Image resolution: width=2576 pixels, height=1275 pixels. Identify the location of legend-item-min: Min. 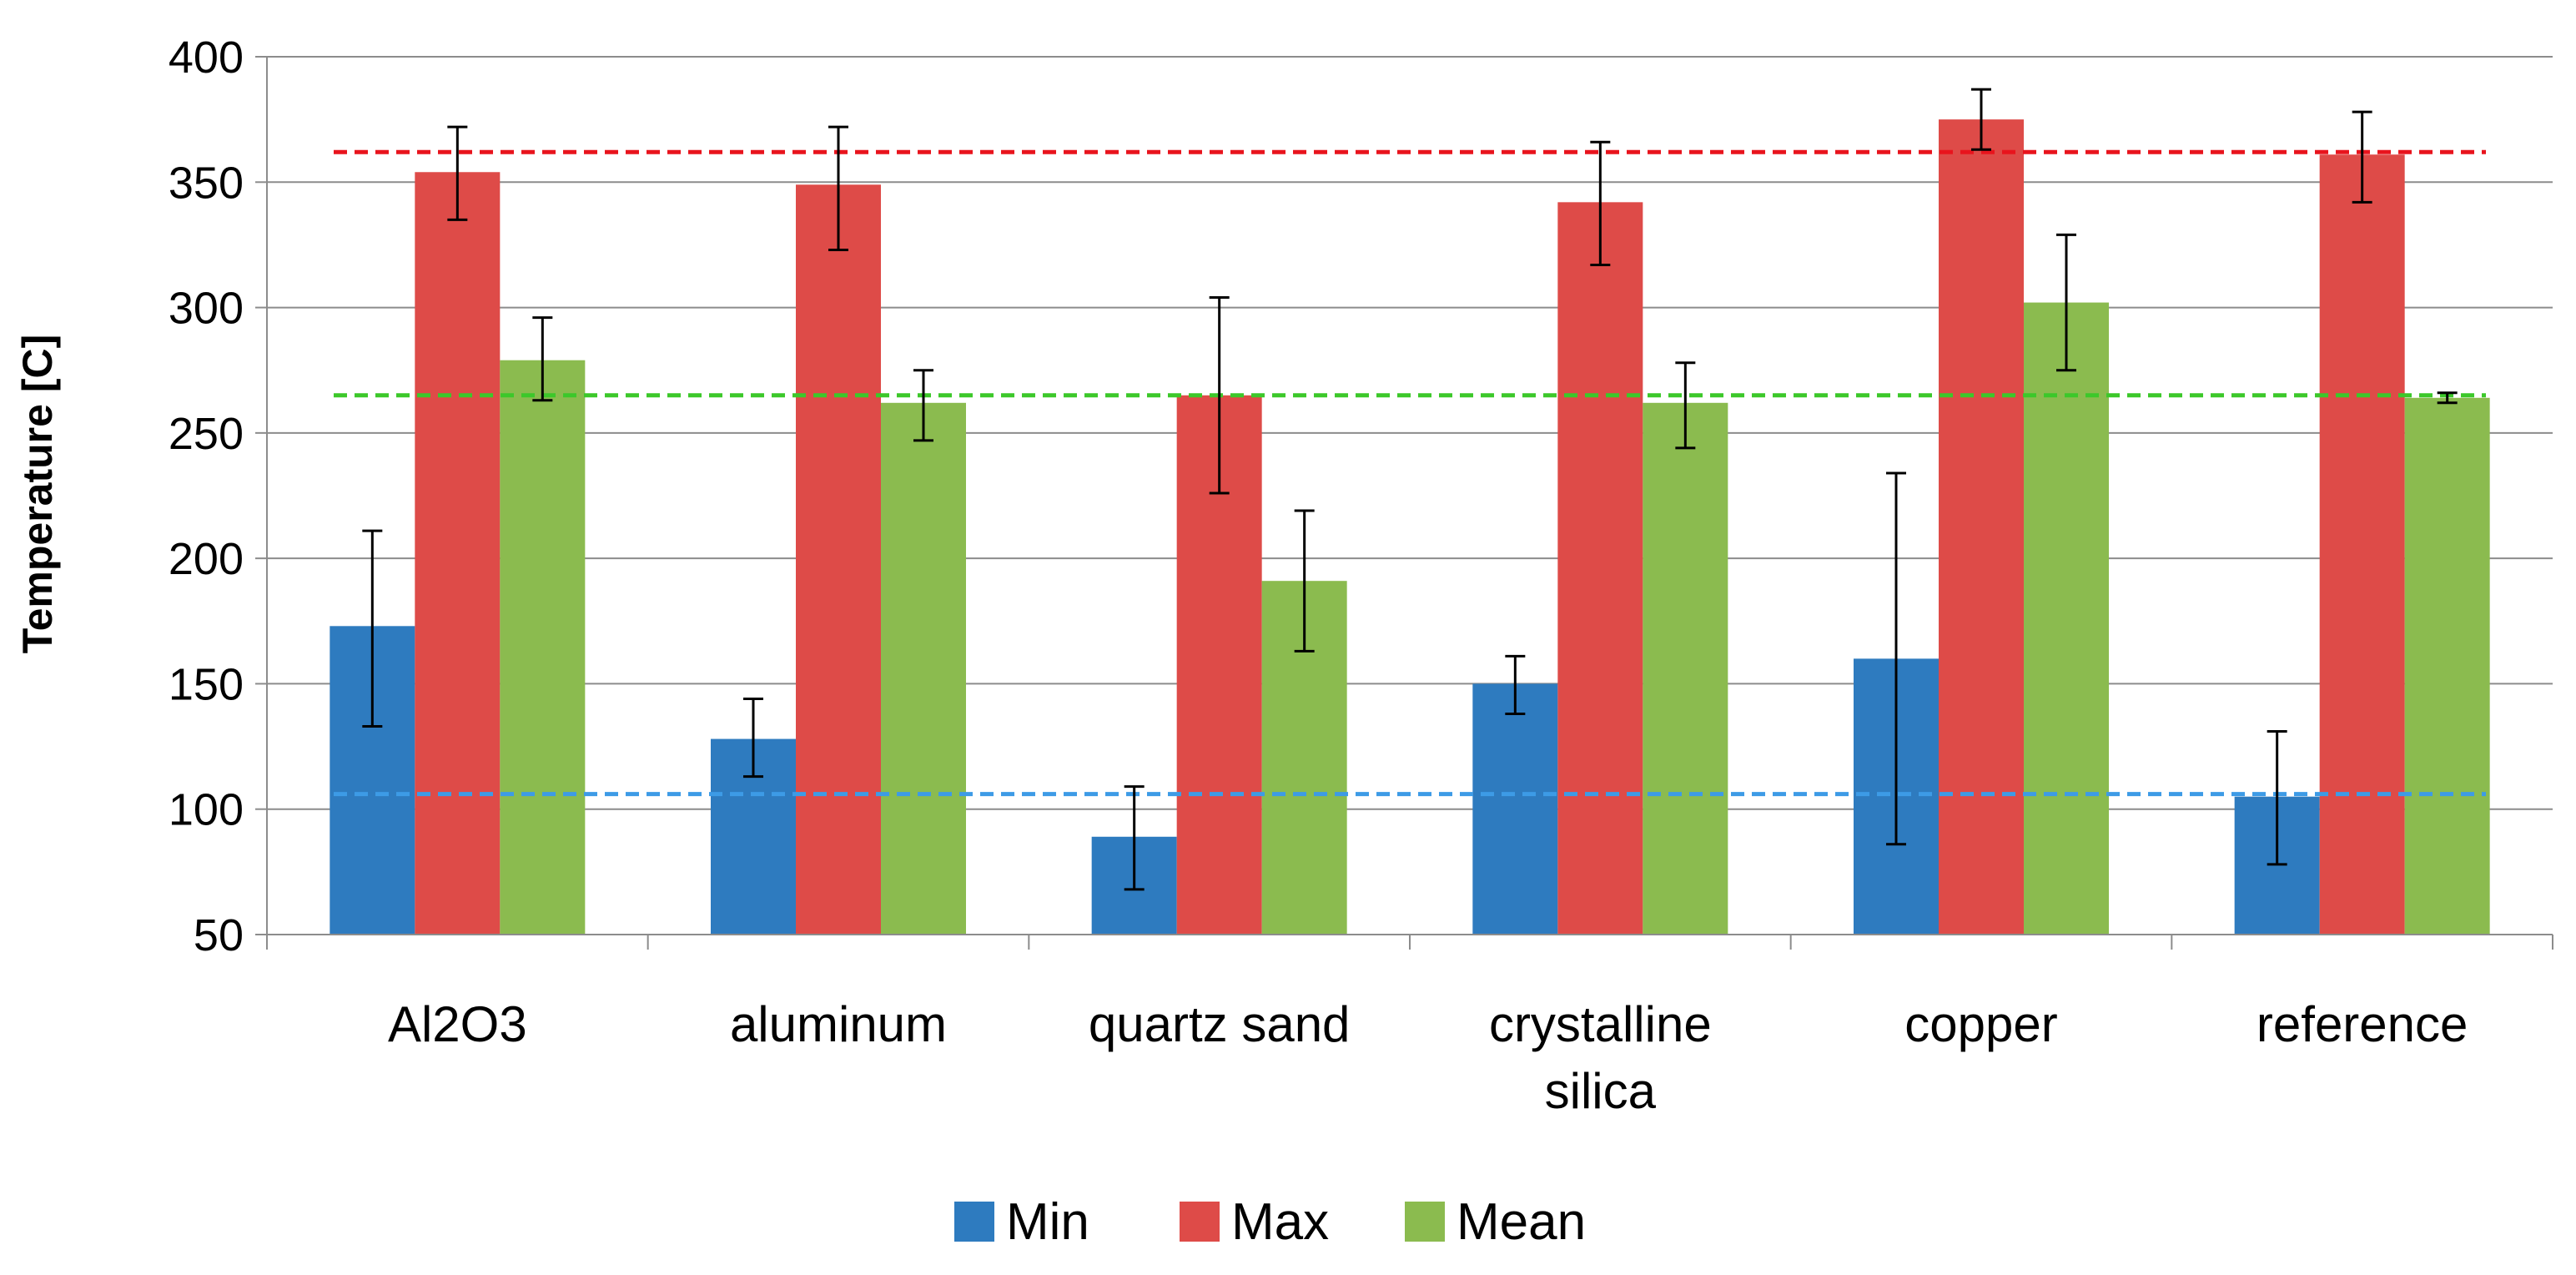
(1021, 1222).